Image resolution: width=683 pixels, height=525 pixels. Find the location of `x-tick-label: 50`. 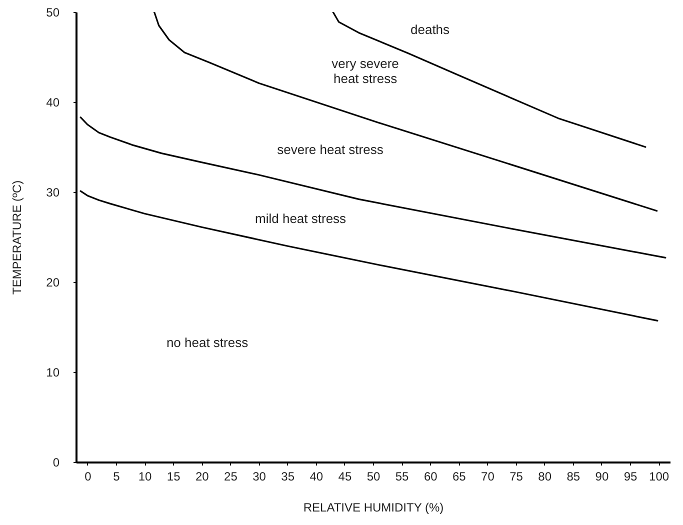

x-tick-label: 50 is located at coordinates (373, 477).